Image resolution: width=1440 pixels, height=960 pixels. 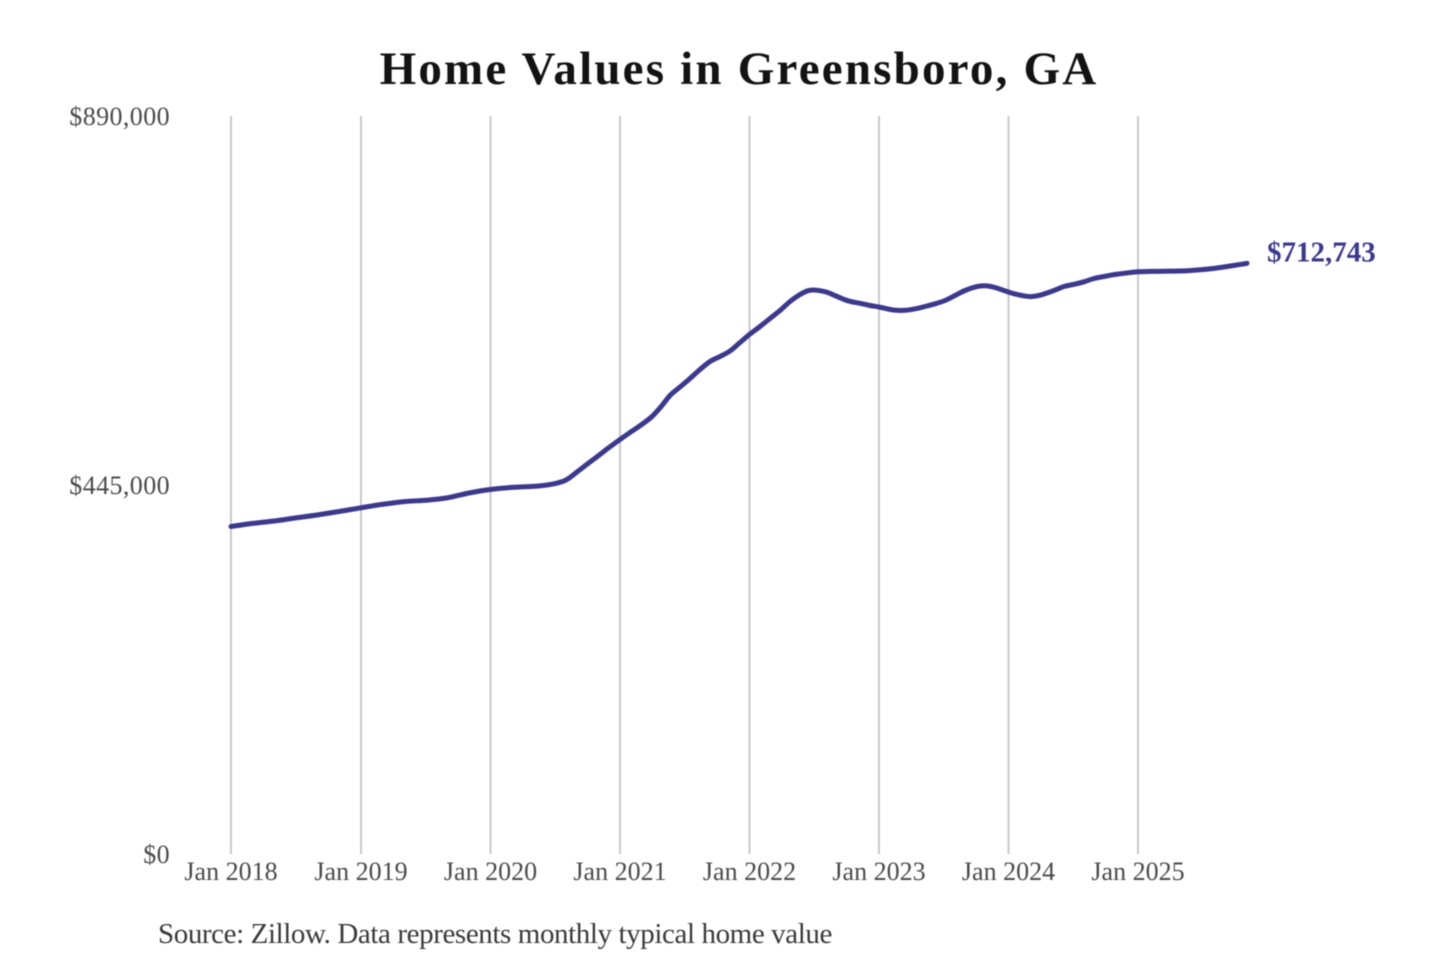 What do you see at coordinates (119, 485) in the screenshot?
I see `svg-text: $445,000` at bounding box center [119, 485].